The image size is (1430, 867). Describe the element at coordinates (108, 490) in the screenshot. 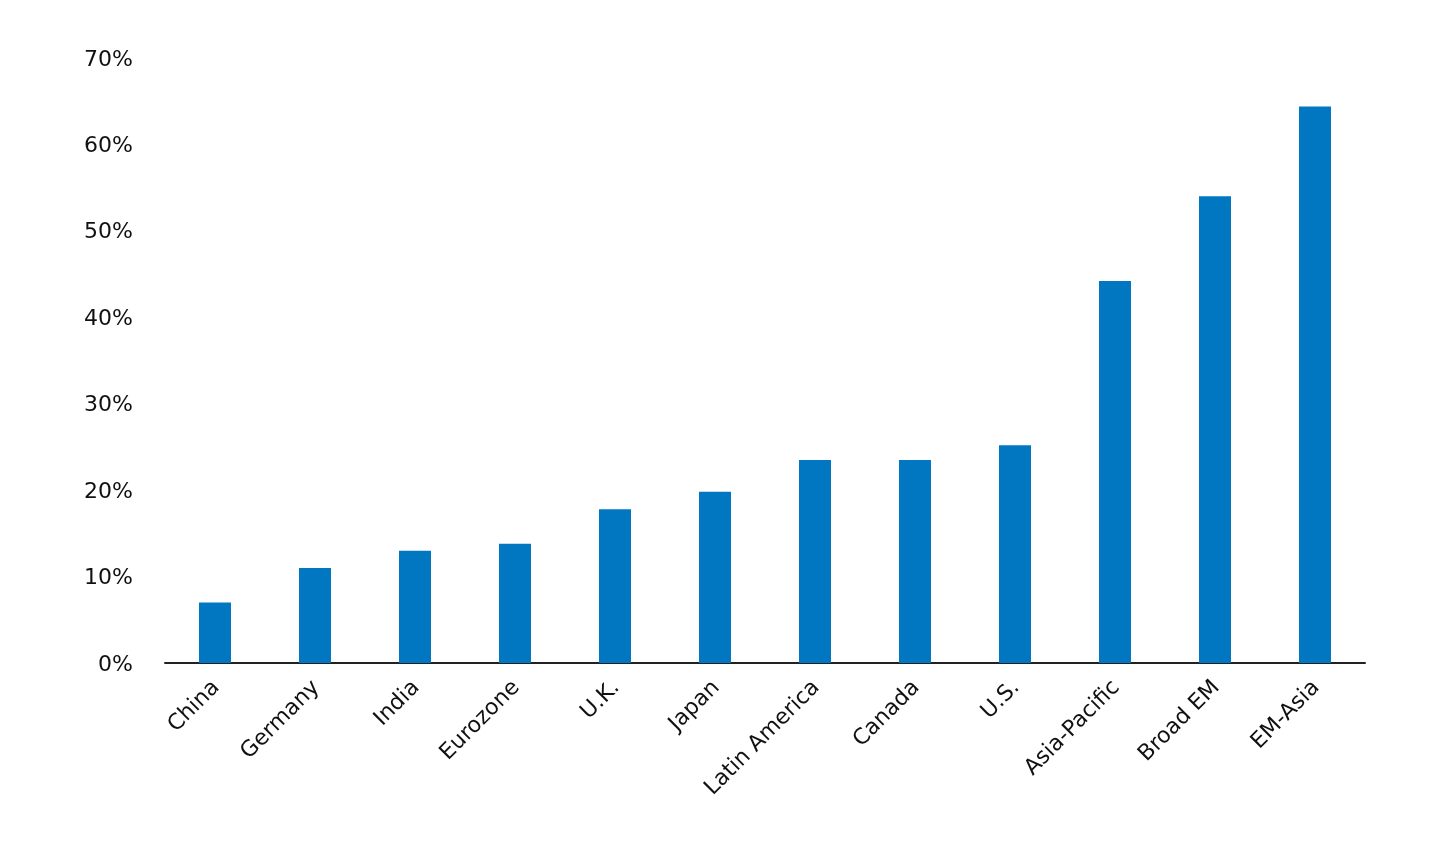

I see `y-tick-label: 20%` at that location.